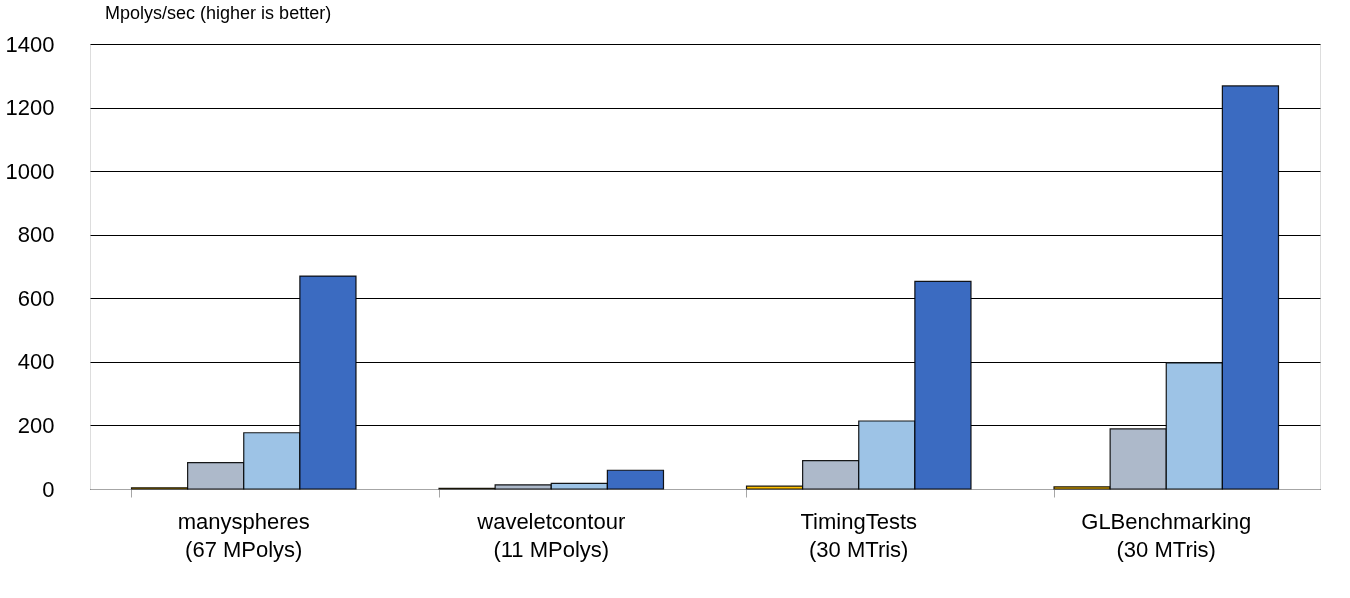 This screenshot has height=598, width=1350. Describe the element at coordinates (30, 44) in the screenshot. I see `y-tick-label: 1400` at that location.